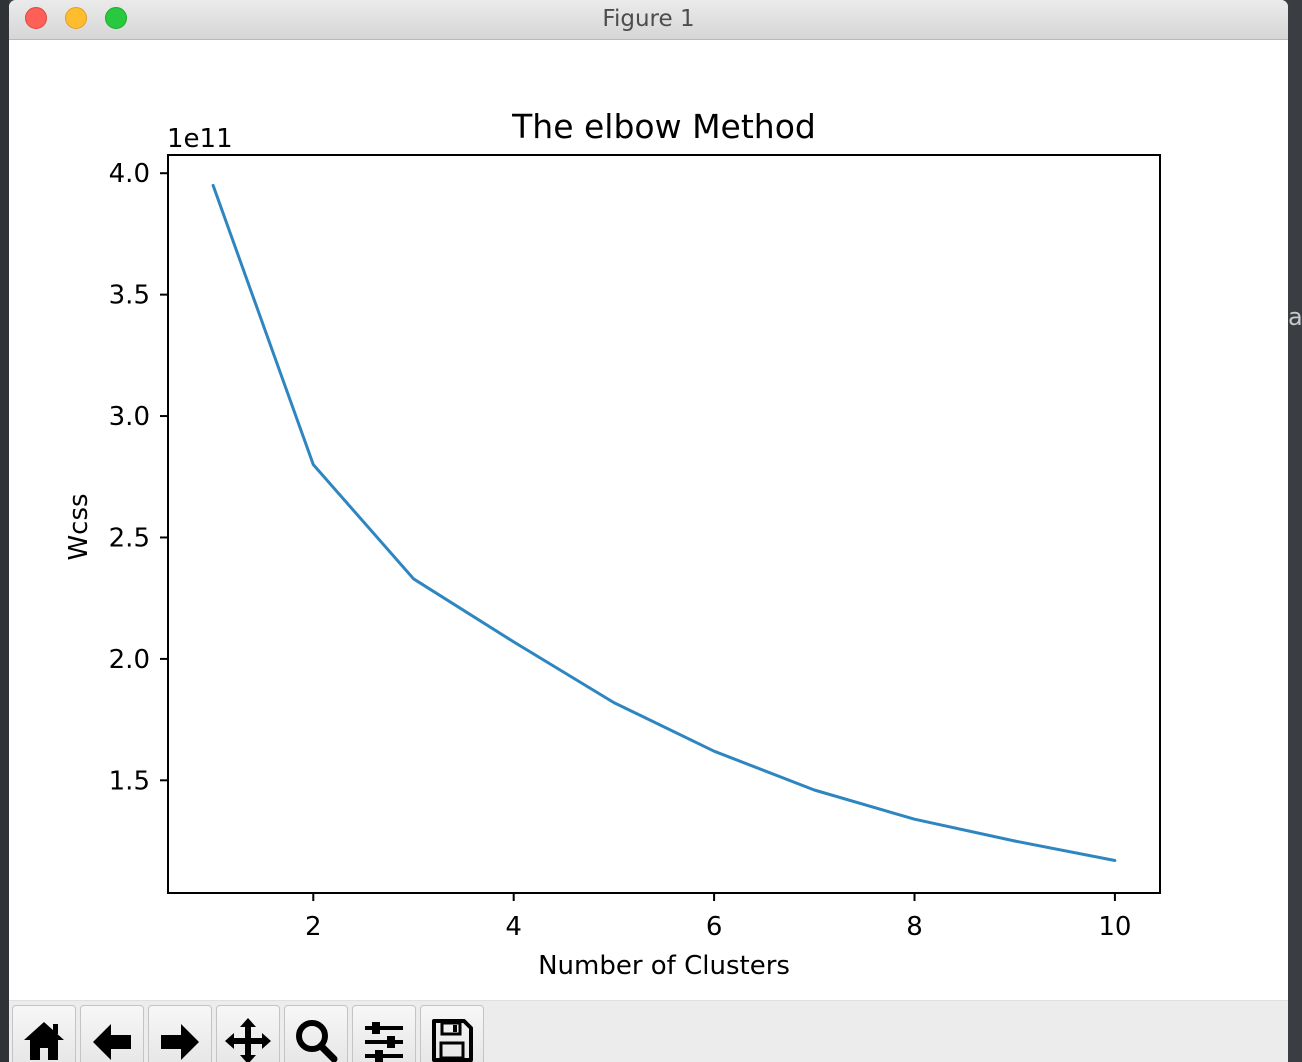  What do you see at coordinates (1114, 927) in the screenshot?
I see `x-tick-label: 10` at bounding box center [1114, 927].